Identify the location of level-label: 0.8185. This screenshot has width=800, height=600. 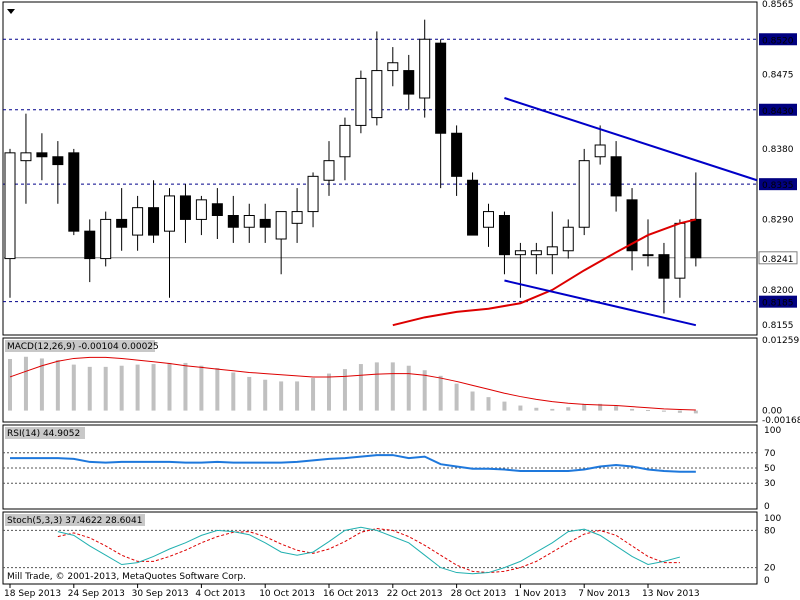
(778, 304).